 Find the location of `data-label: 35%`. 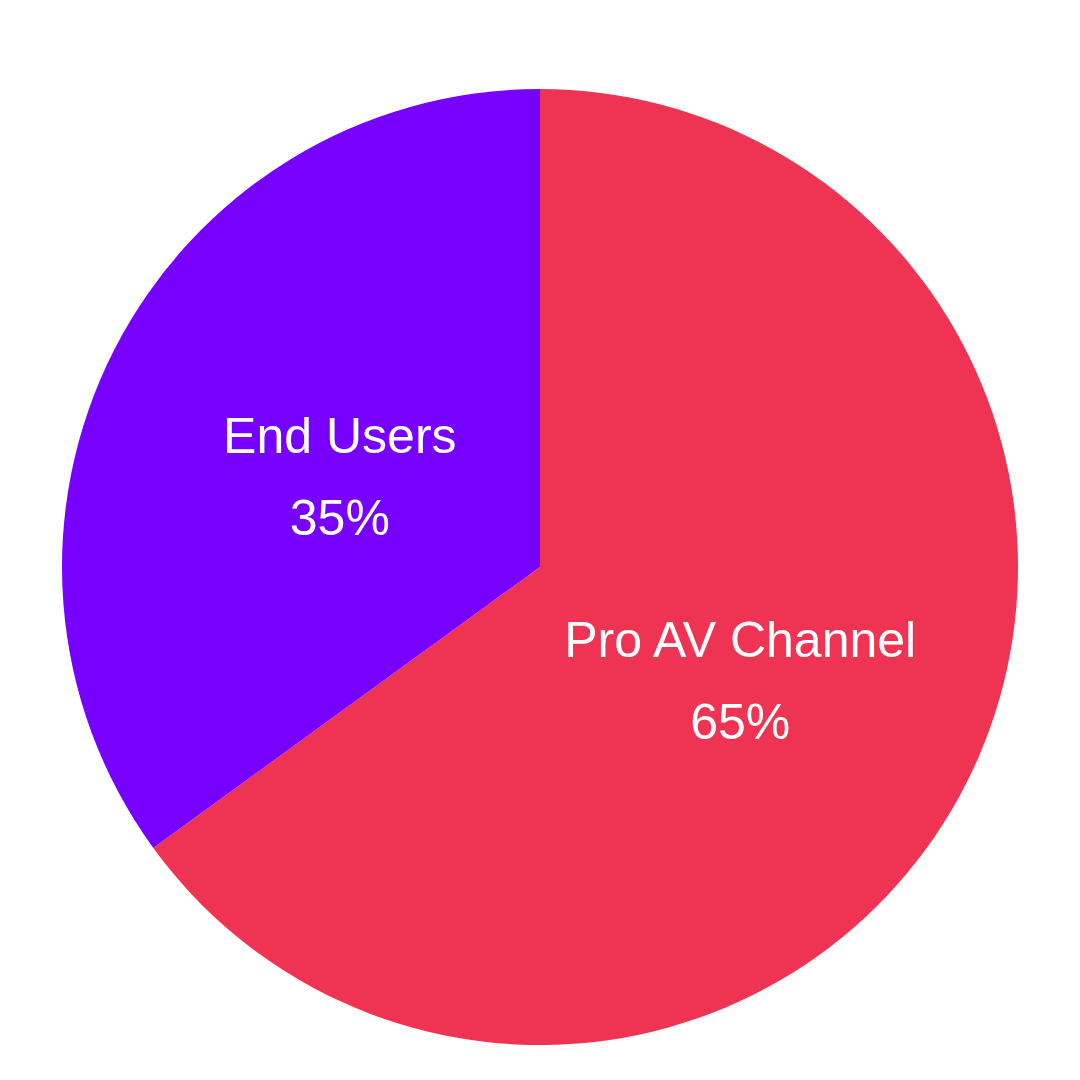

data-label: 35% is located at coordinates (339, 518).